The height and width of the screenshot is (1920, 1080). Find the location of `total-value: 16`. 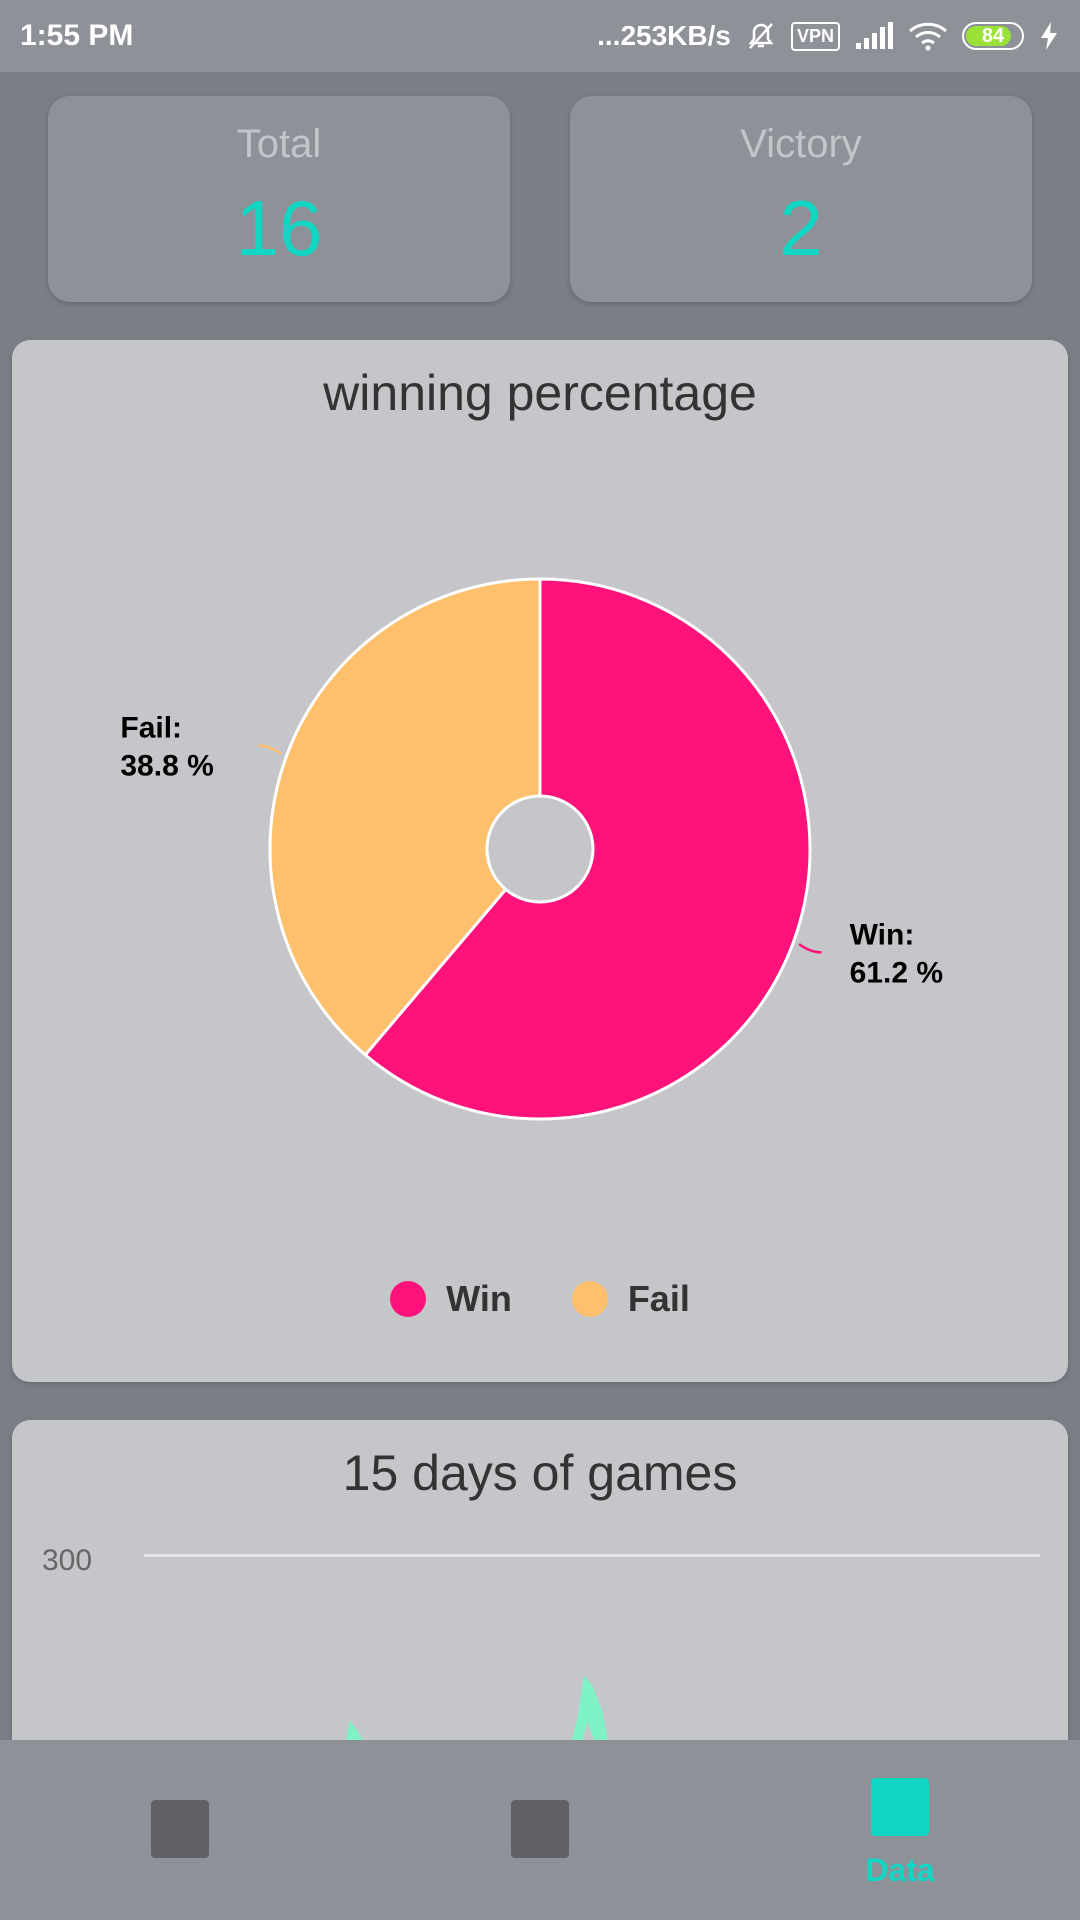

total-value: 16 is located at coordinates (279, 228).